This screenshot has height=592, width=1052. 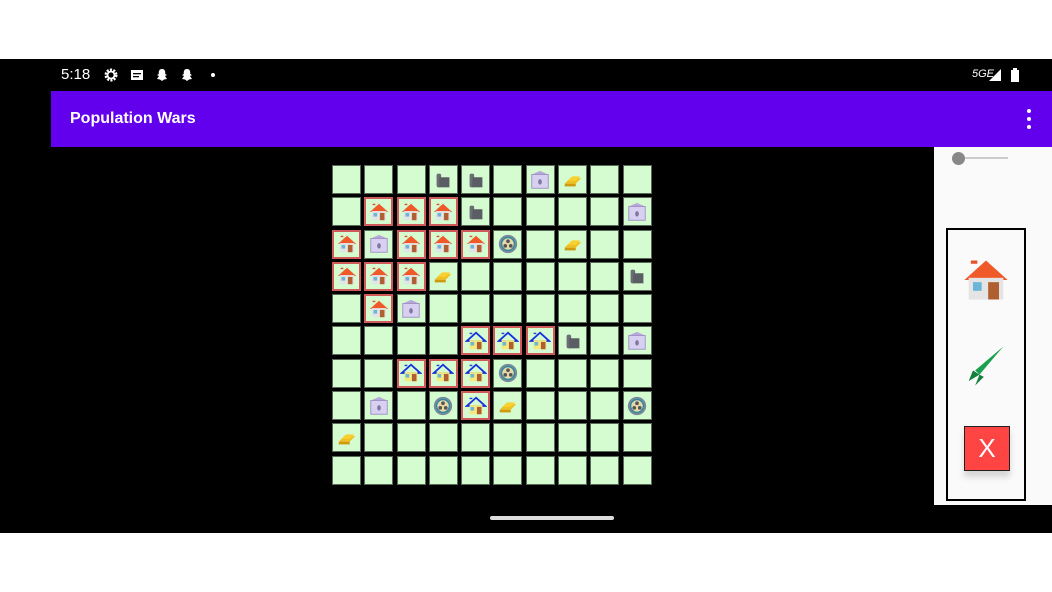 What do you see at coordinates (986, 280) in the screenshot?
I see `house-icon` at bounding box center [986, 280].